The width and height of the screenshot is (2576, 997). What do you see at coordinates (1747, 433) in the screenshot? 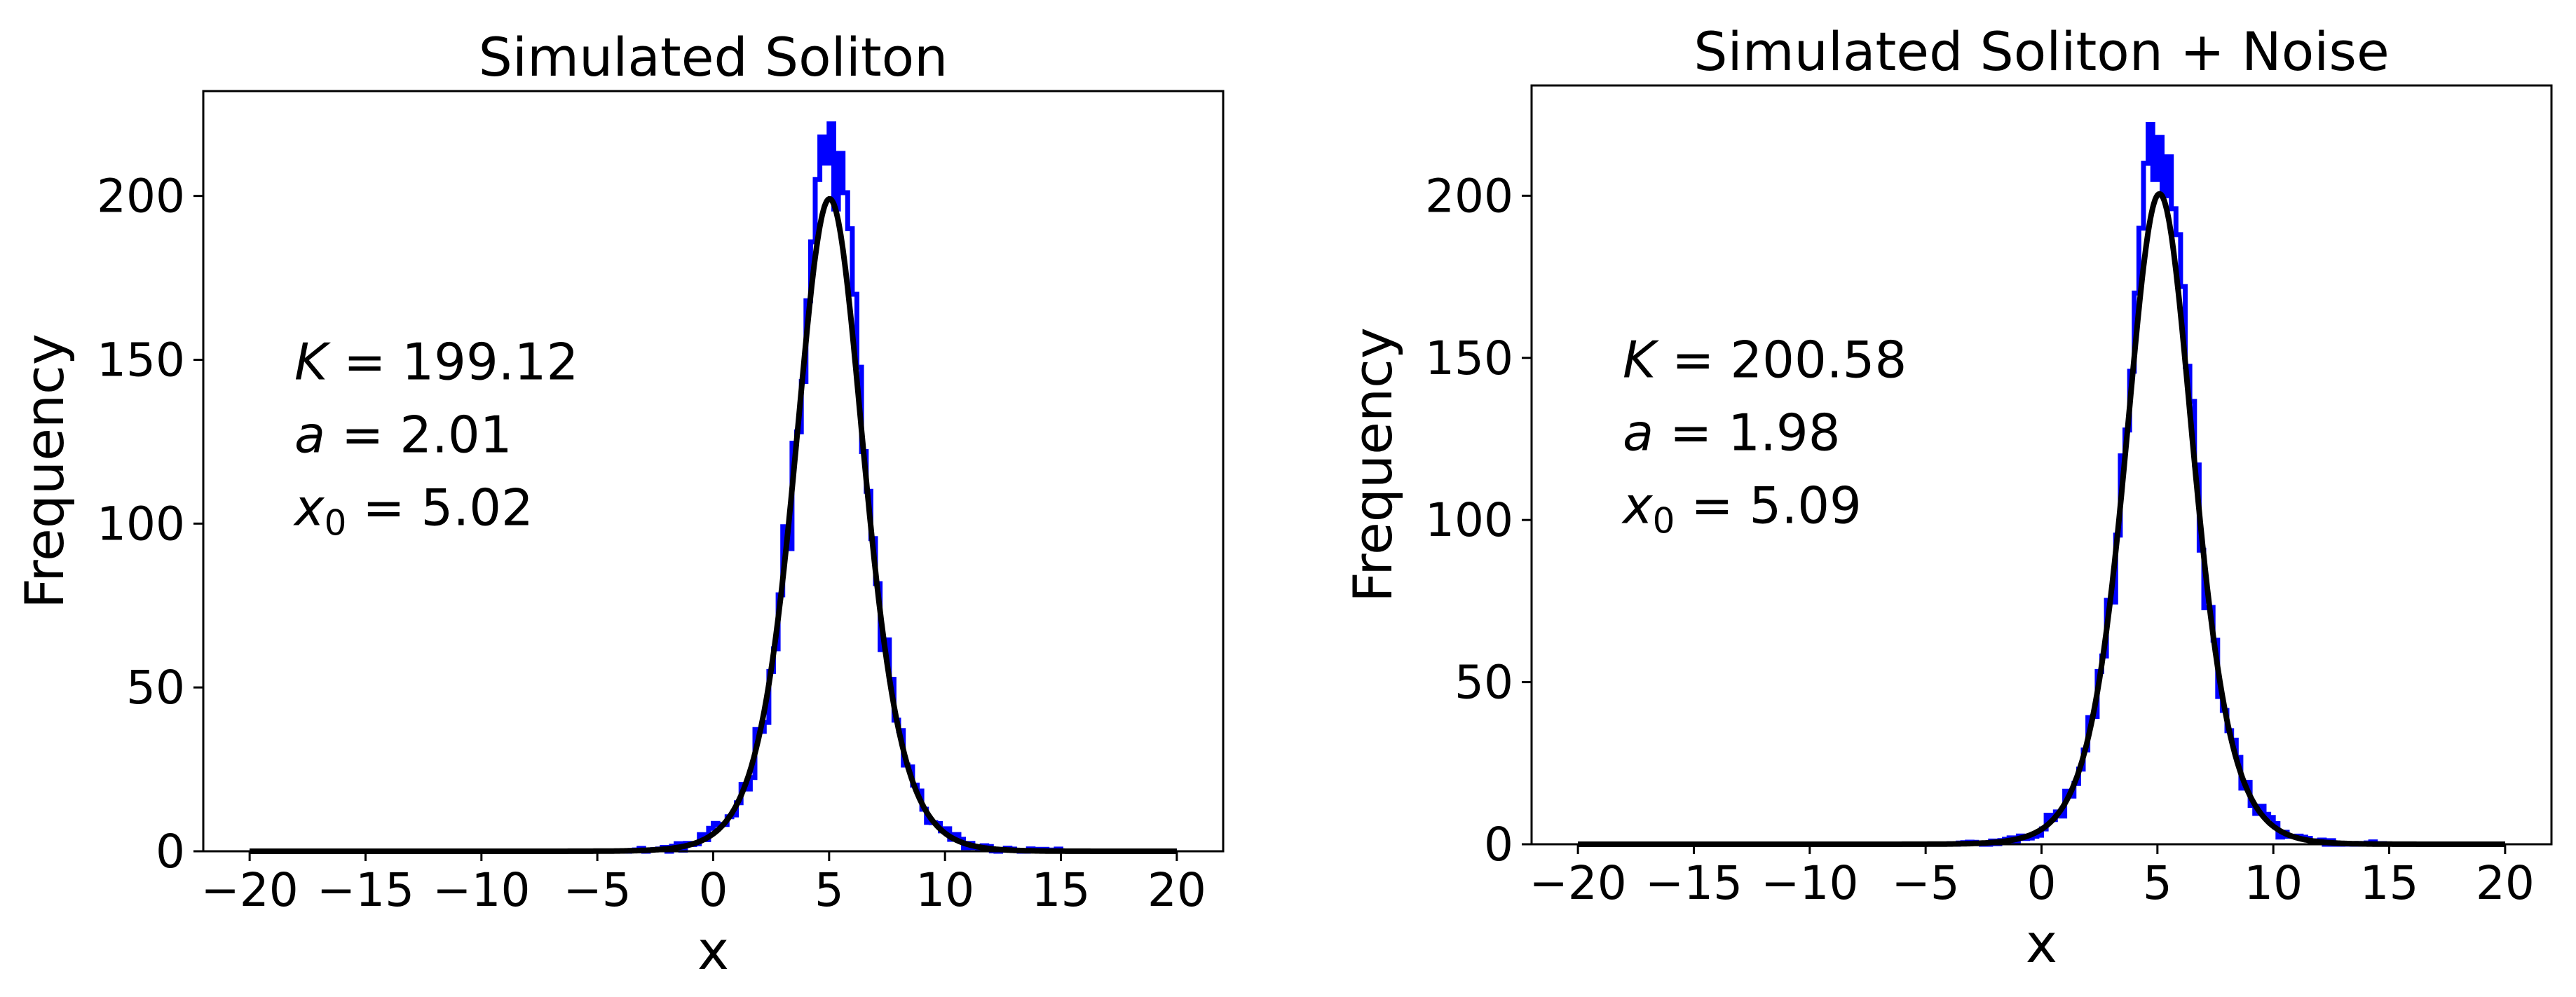
I see `annotation-value: = 1.98` at bounding box center [1747, 433].